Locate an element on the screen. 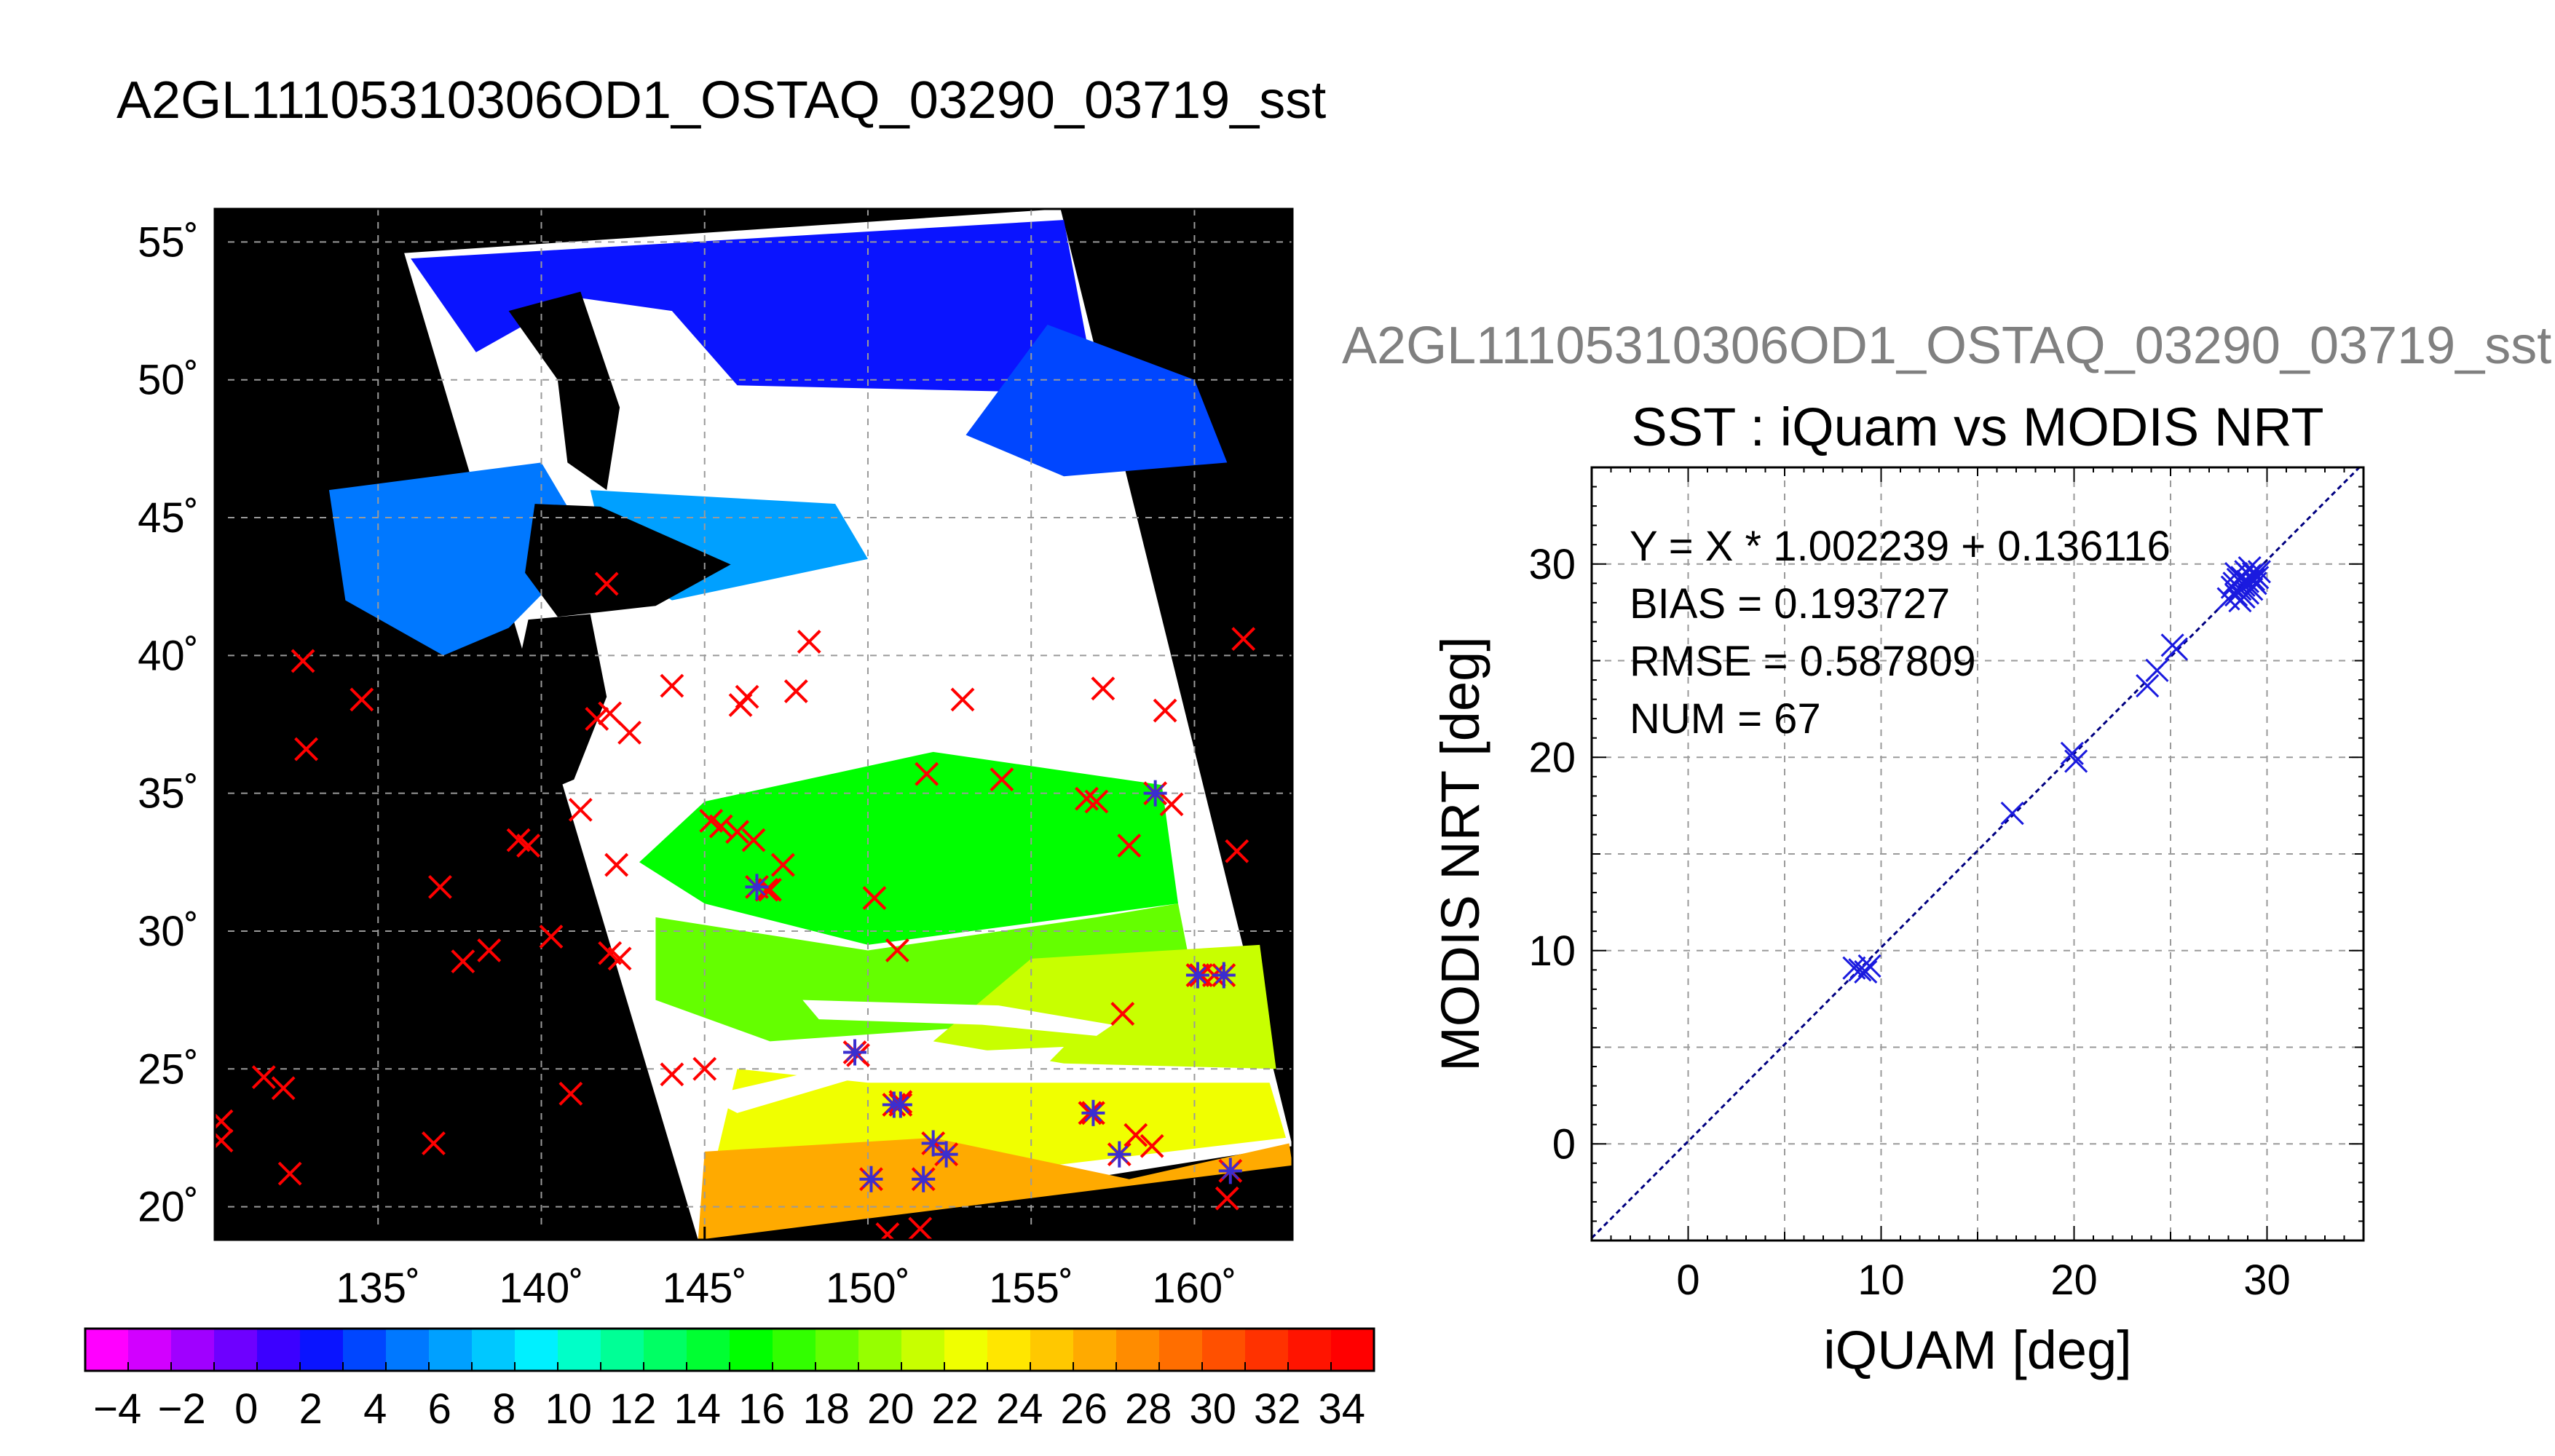 This screenshot has width=2555, height=1456. scatter-x-tick-label: 10 is located at coordinates (1881, 1280).